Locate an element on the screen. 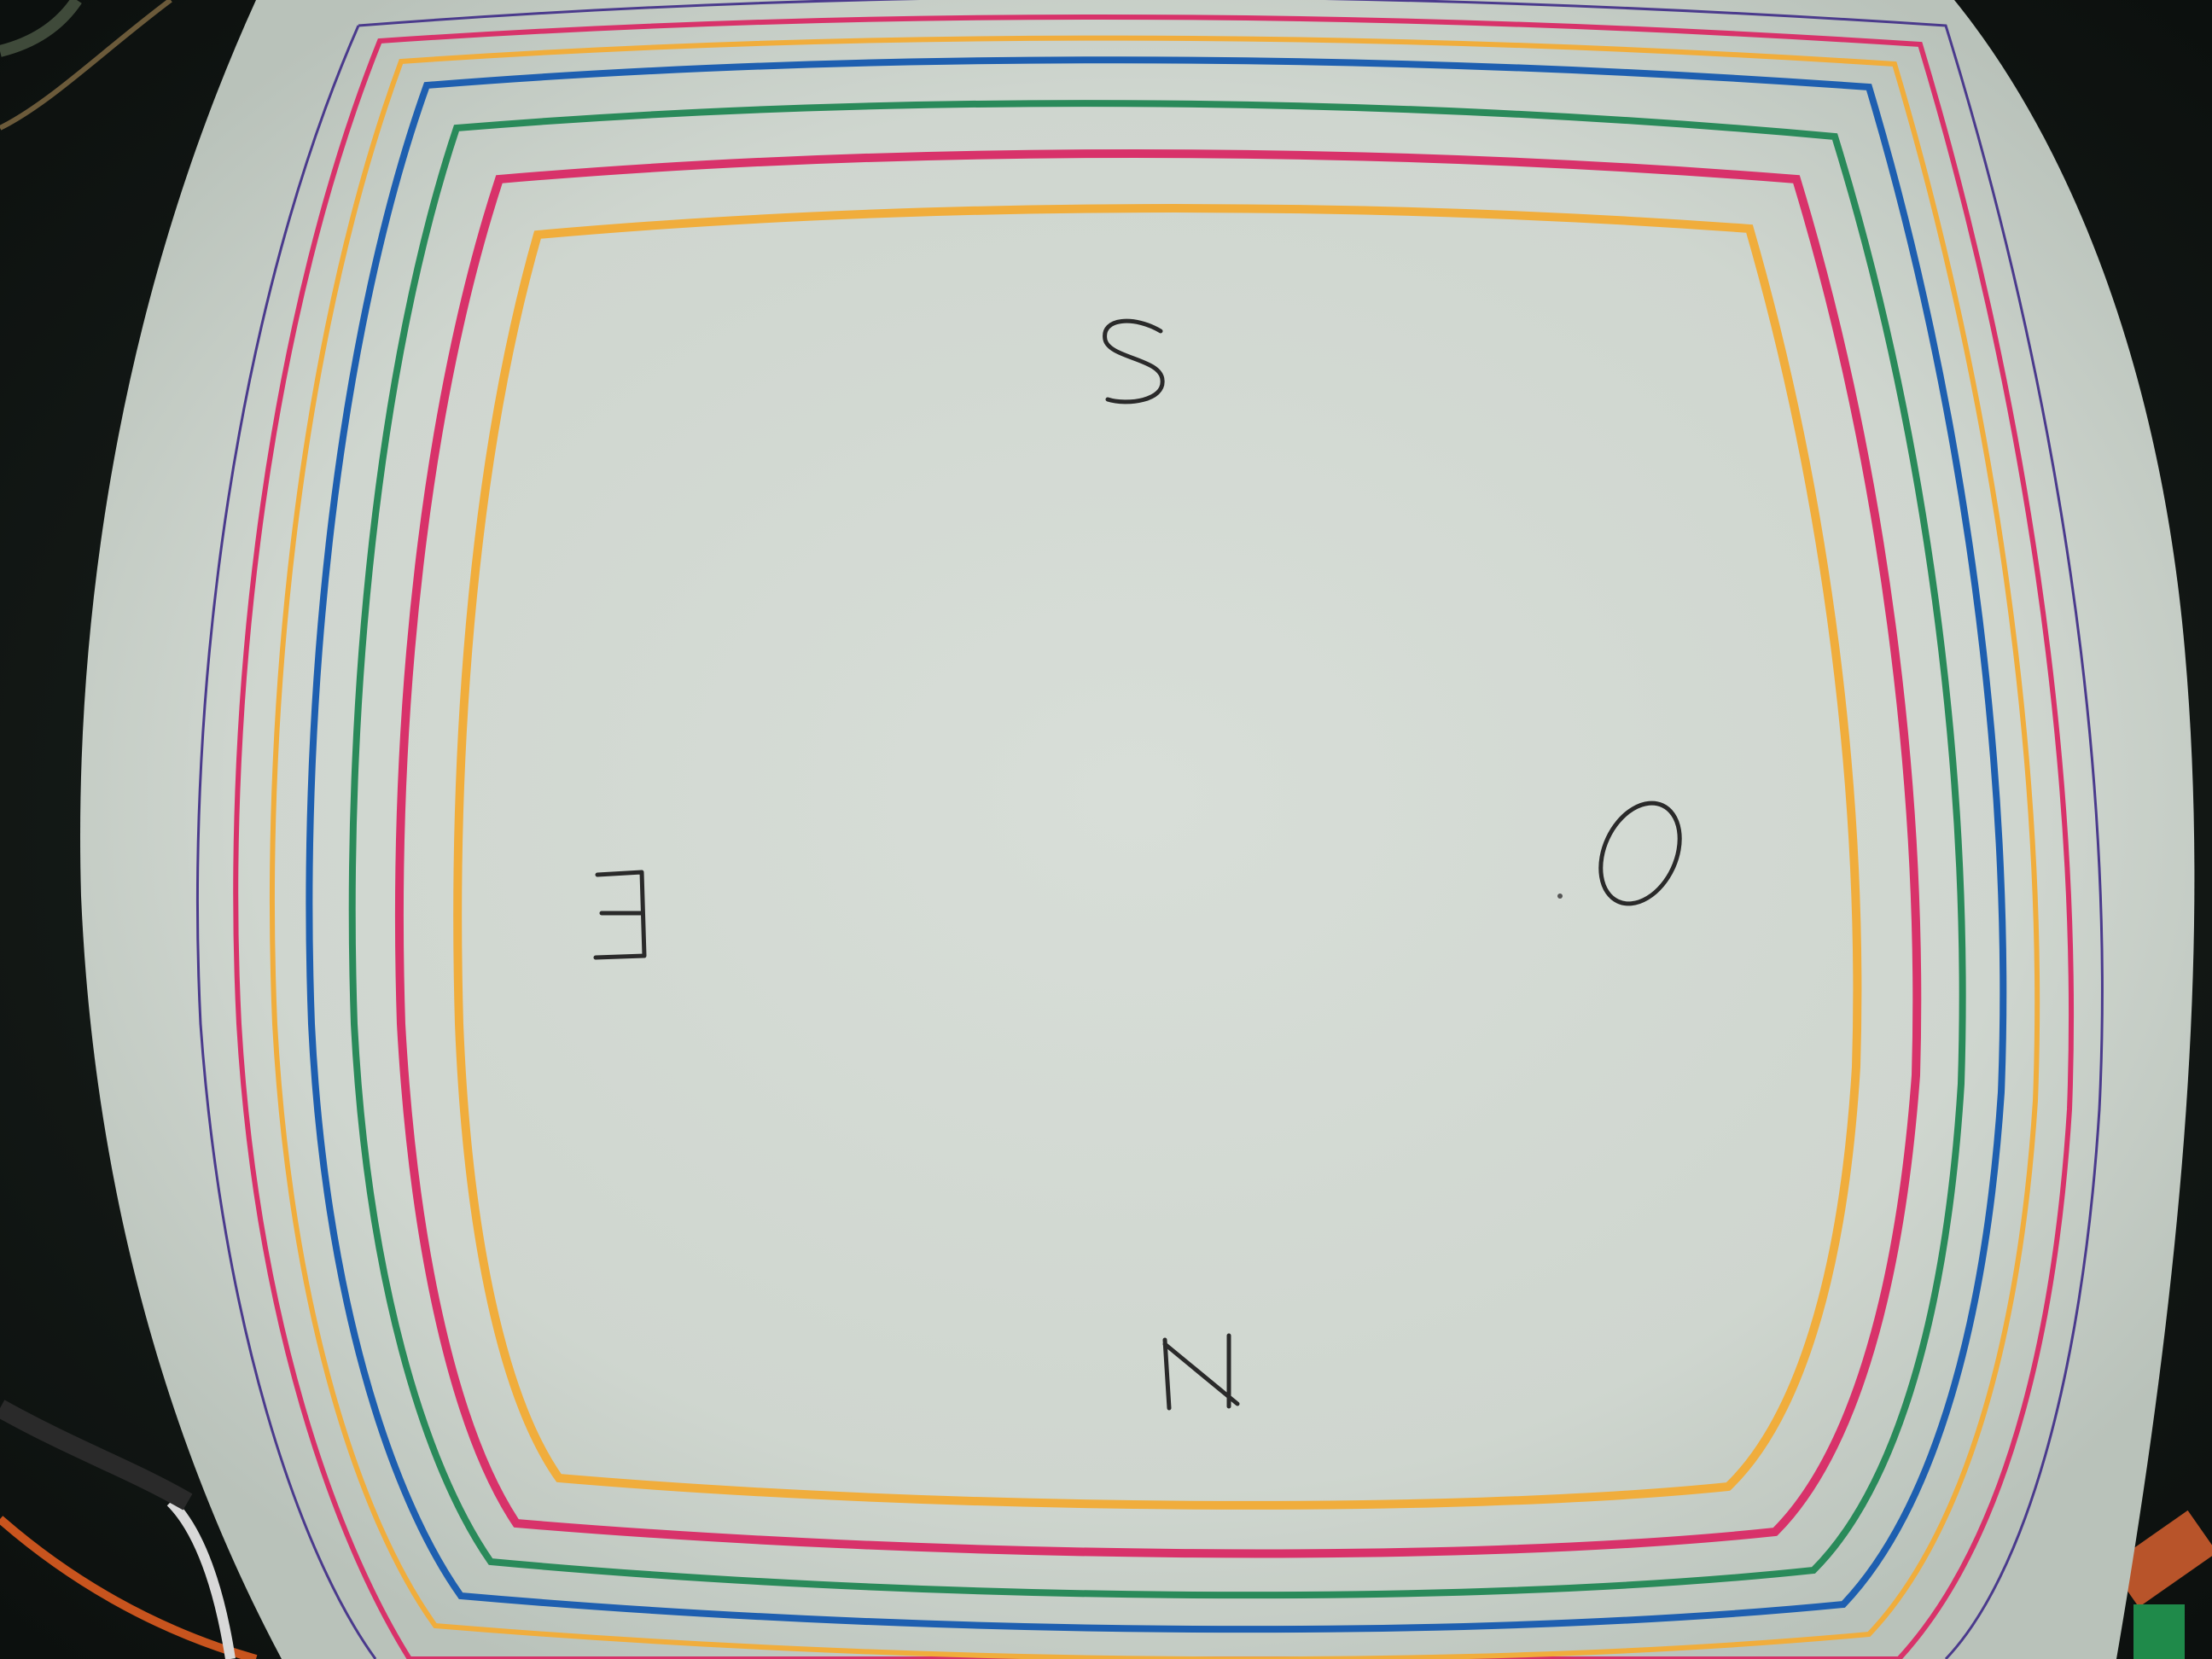 The image size is (2212, 1659). connector-bottom-right-orange is located at coordinates (2160, 1559).